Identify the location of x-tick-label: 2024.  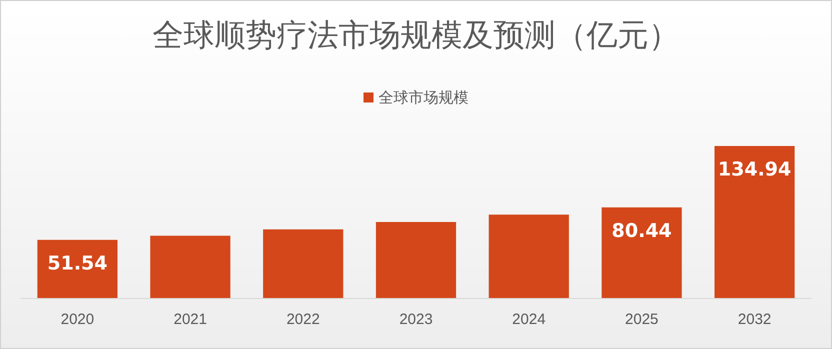
(529, 319).